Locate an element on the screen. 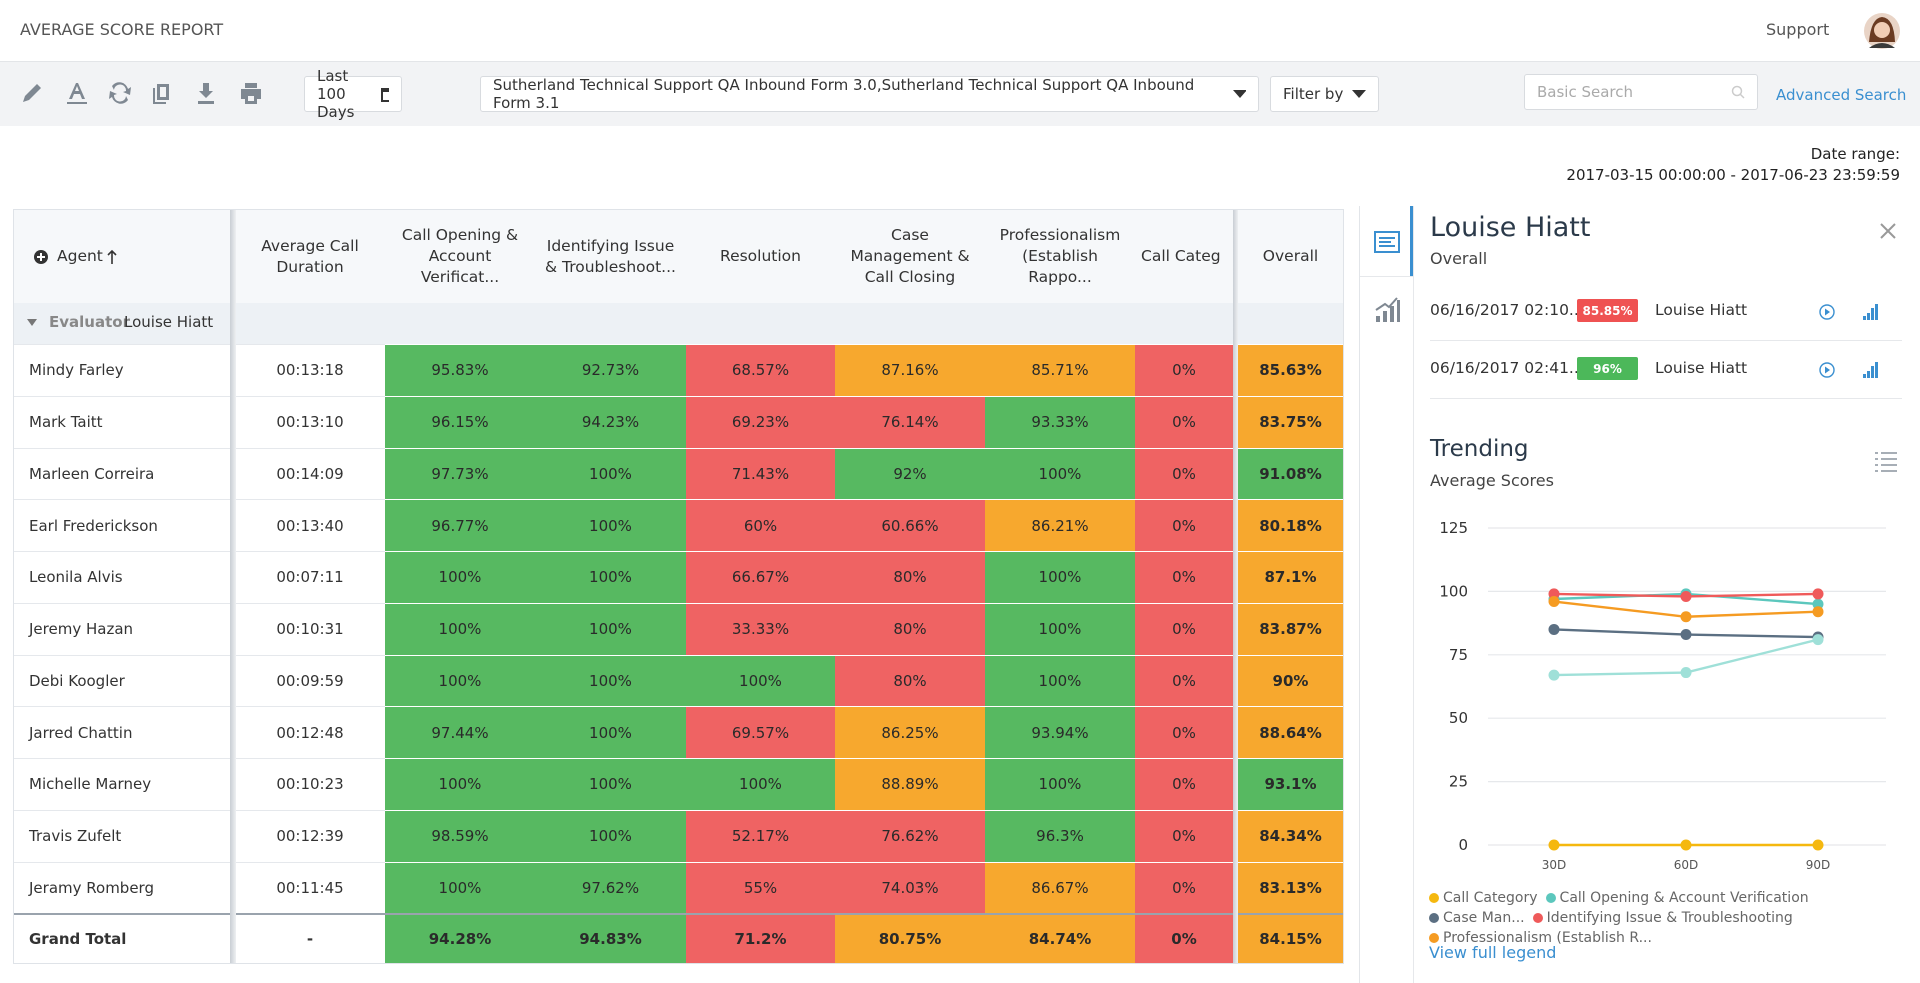 Image resolution: width=1920 pixels, height=983 pixels. trending-subtitle: Average Scores is located at coordinates (1492, 480).